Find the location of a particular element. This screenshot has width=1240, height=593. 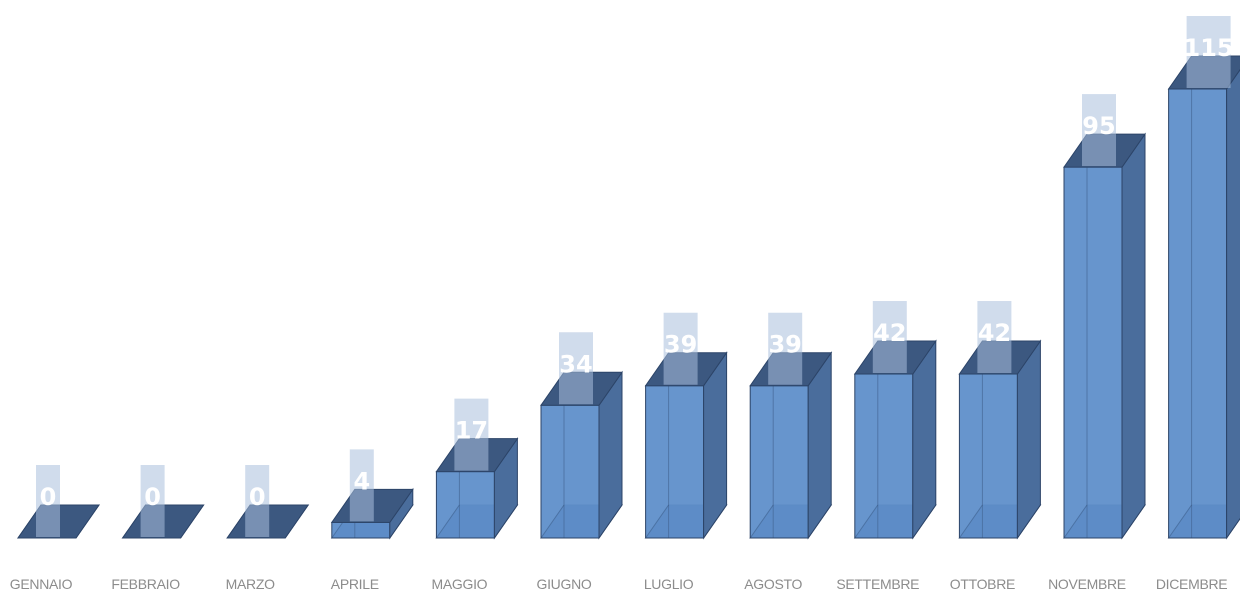

bar-luglio is located at coordinates (686, 445).